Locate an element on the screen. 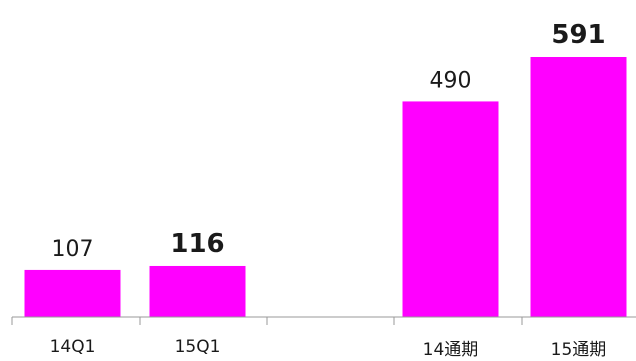 The width and height of the screenshot is (636, 361). bar-14Q1 is located at coordinates (72, 293).